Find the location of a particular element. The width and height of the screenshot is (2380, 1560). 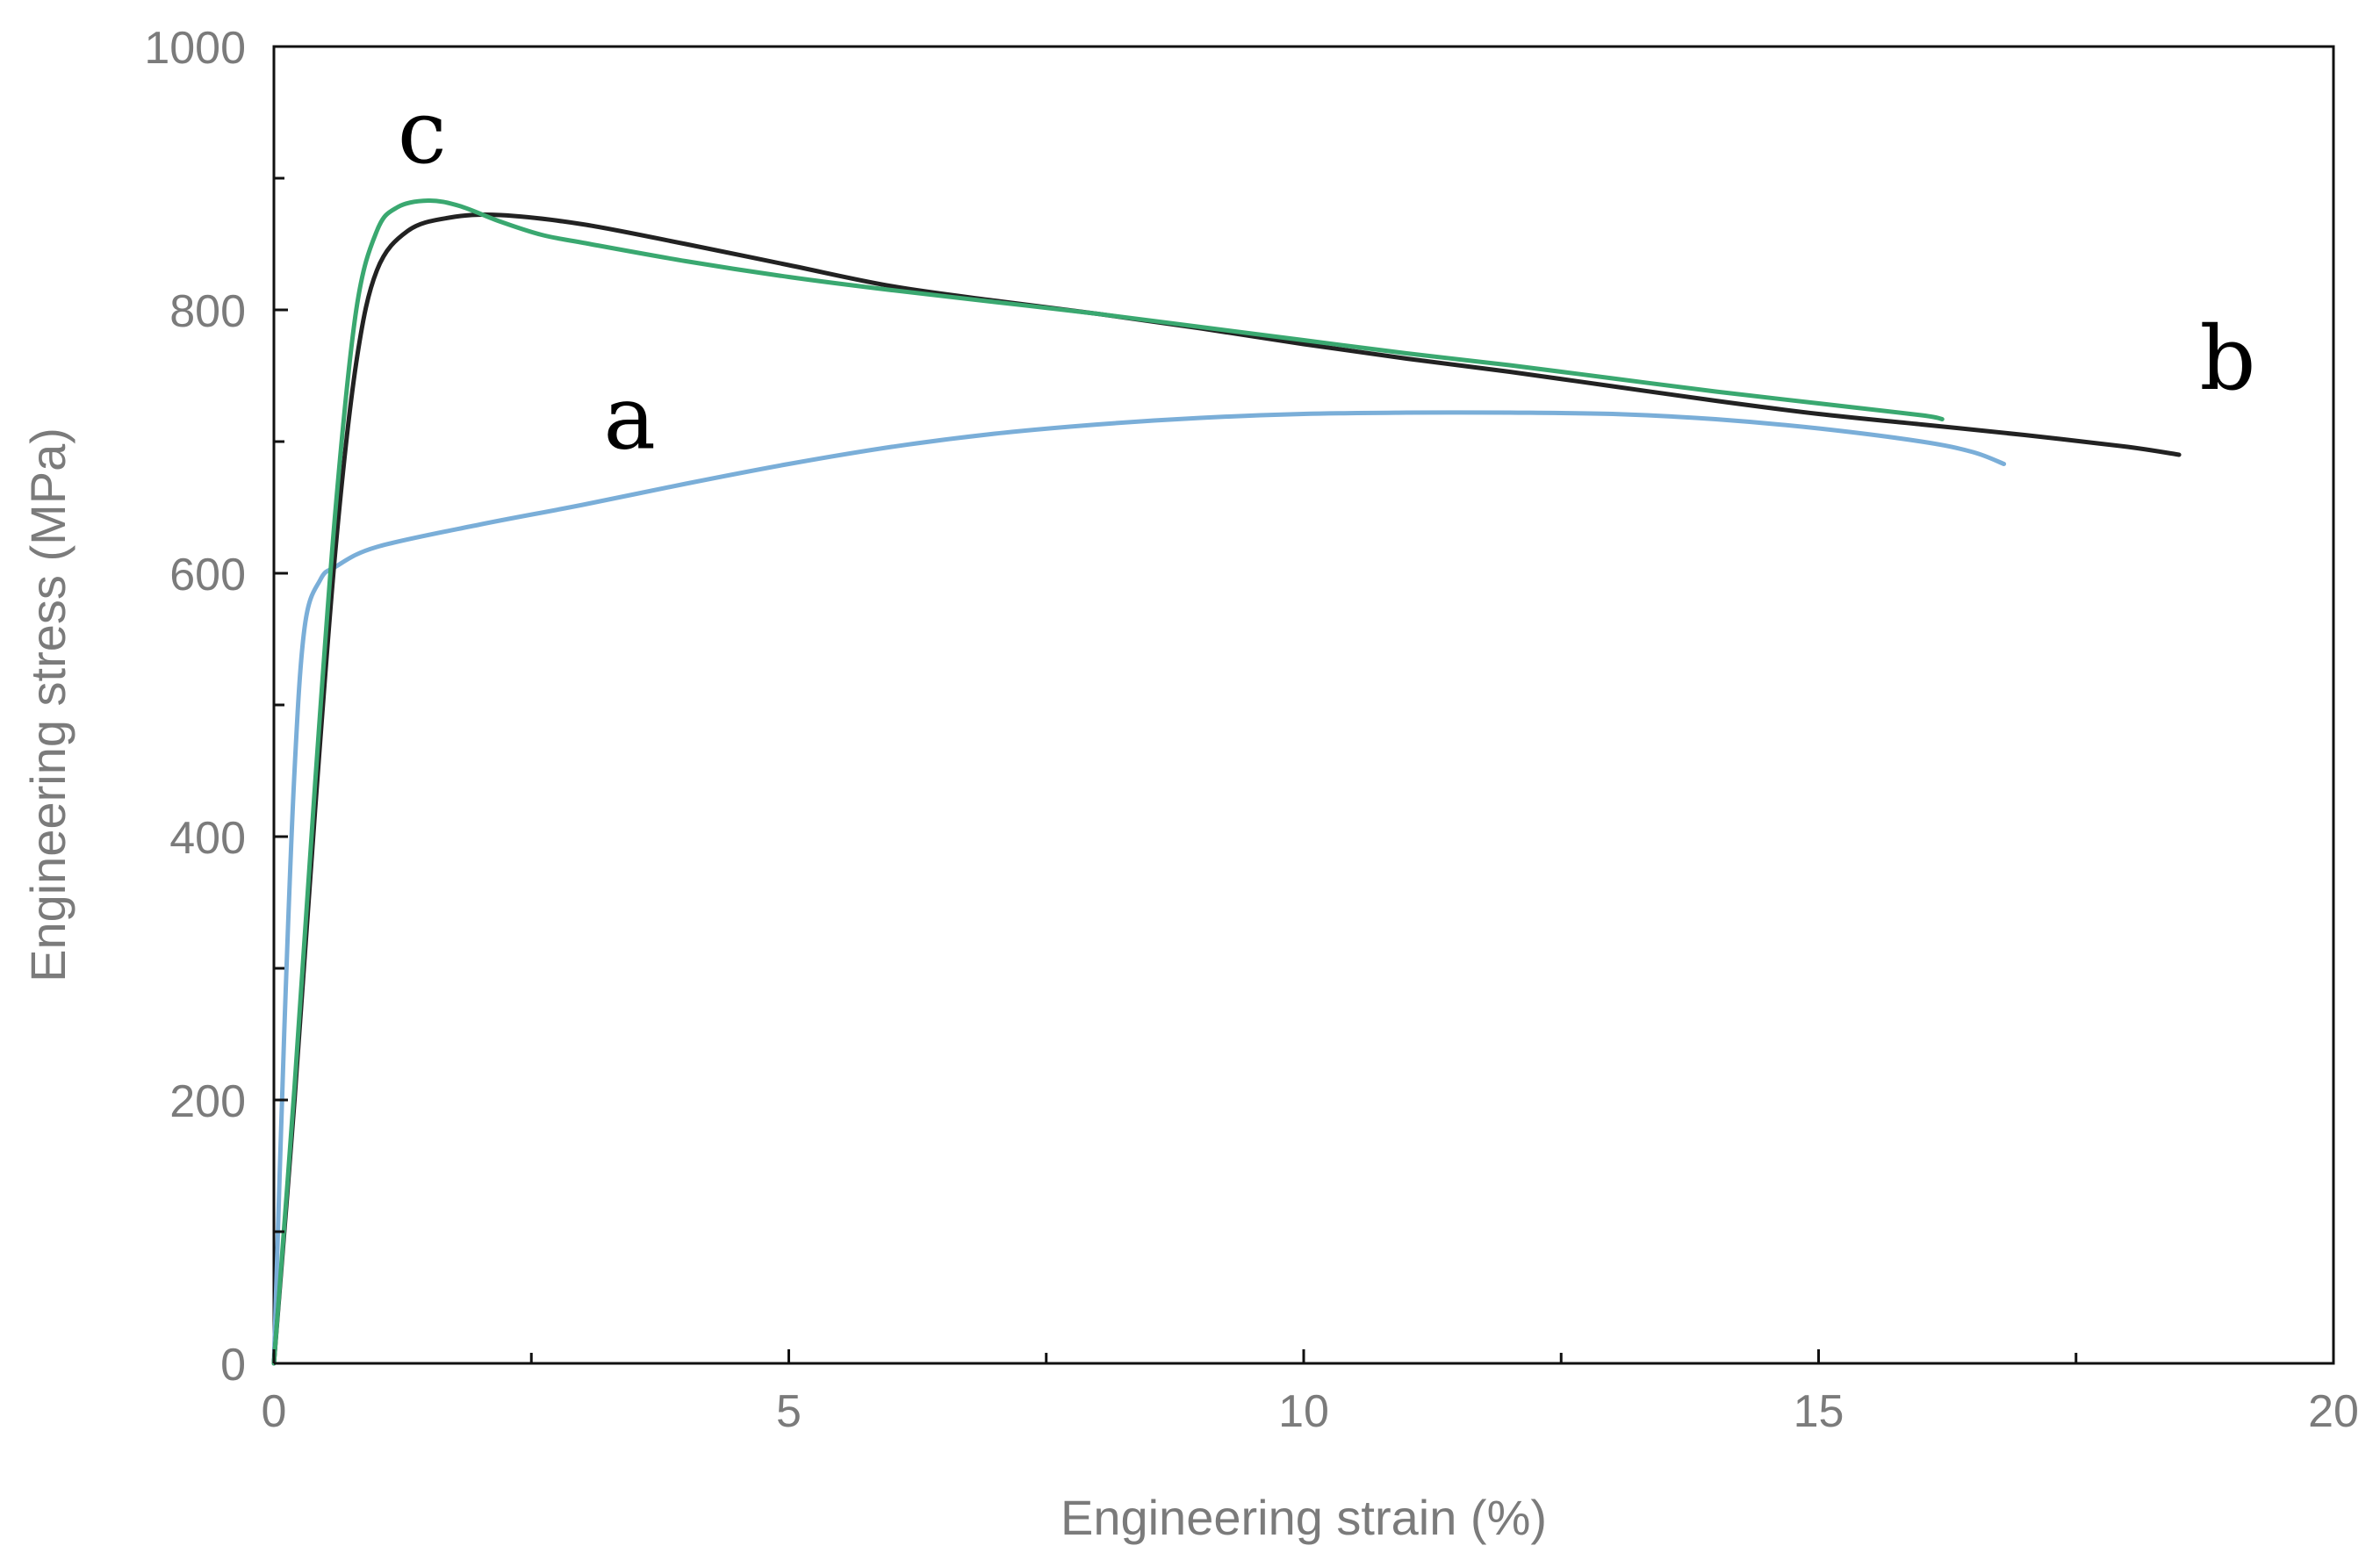

x-tick-label: 0 is located at coordinates (274, 1411).